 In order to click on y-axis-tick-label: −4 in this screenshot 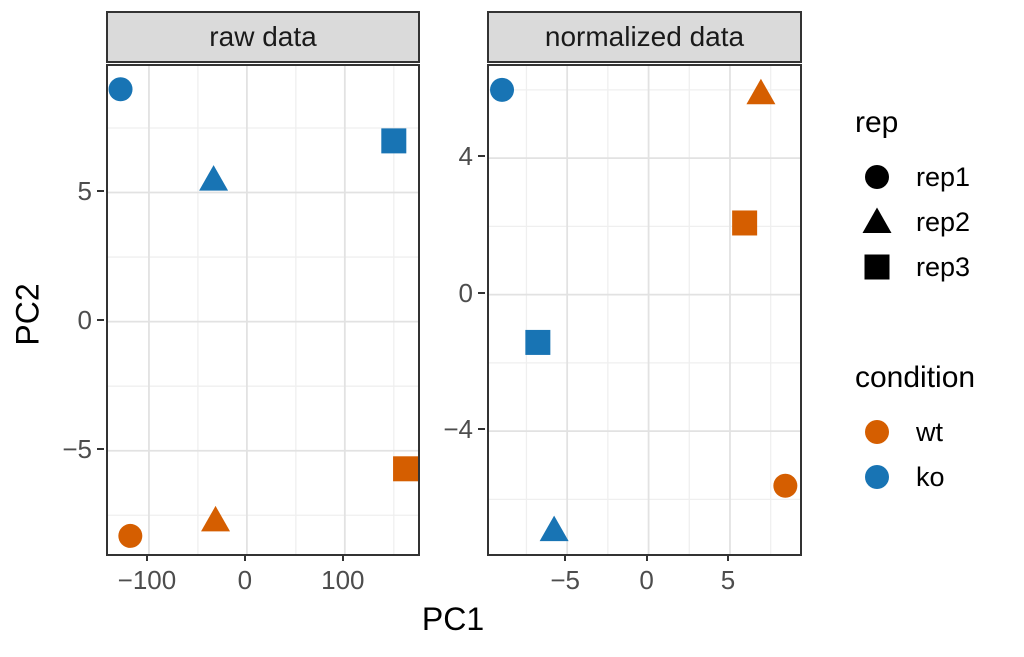, I will do `click(458, 429)`.